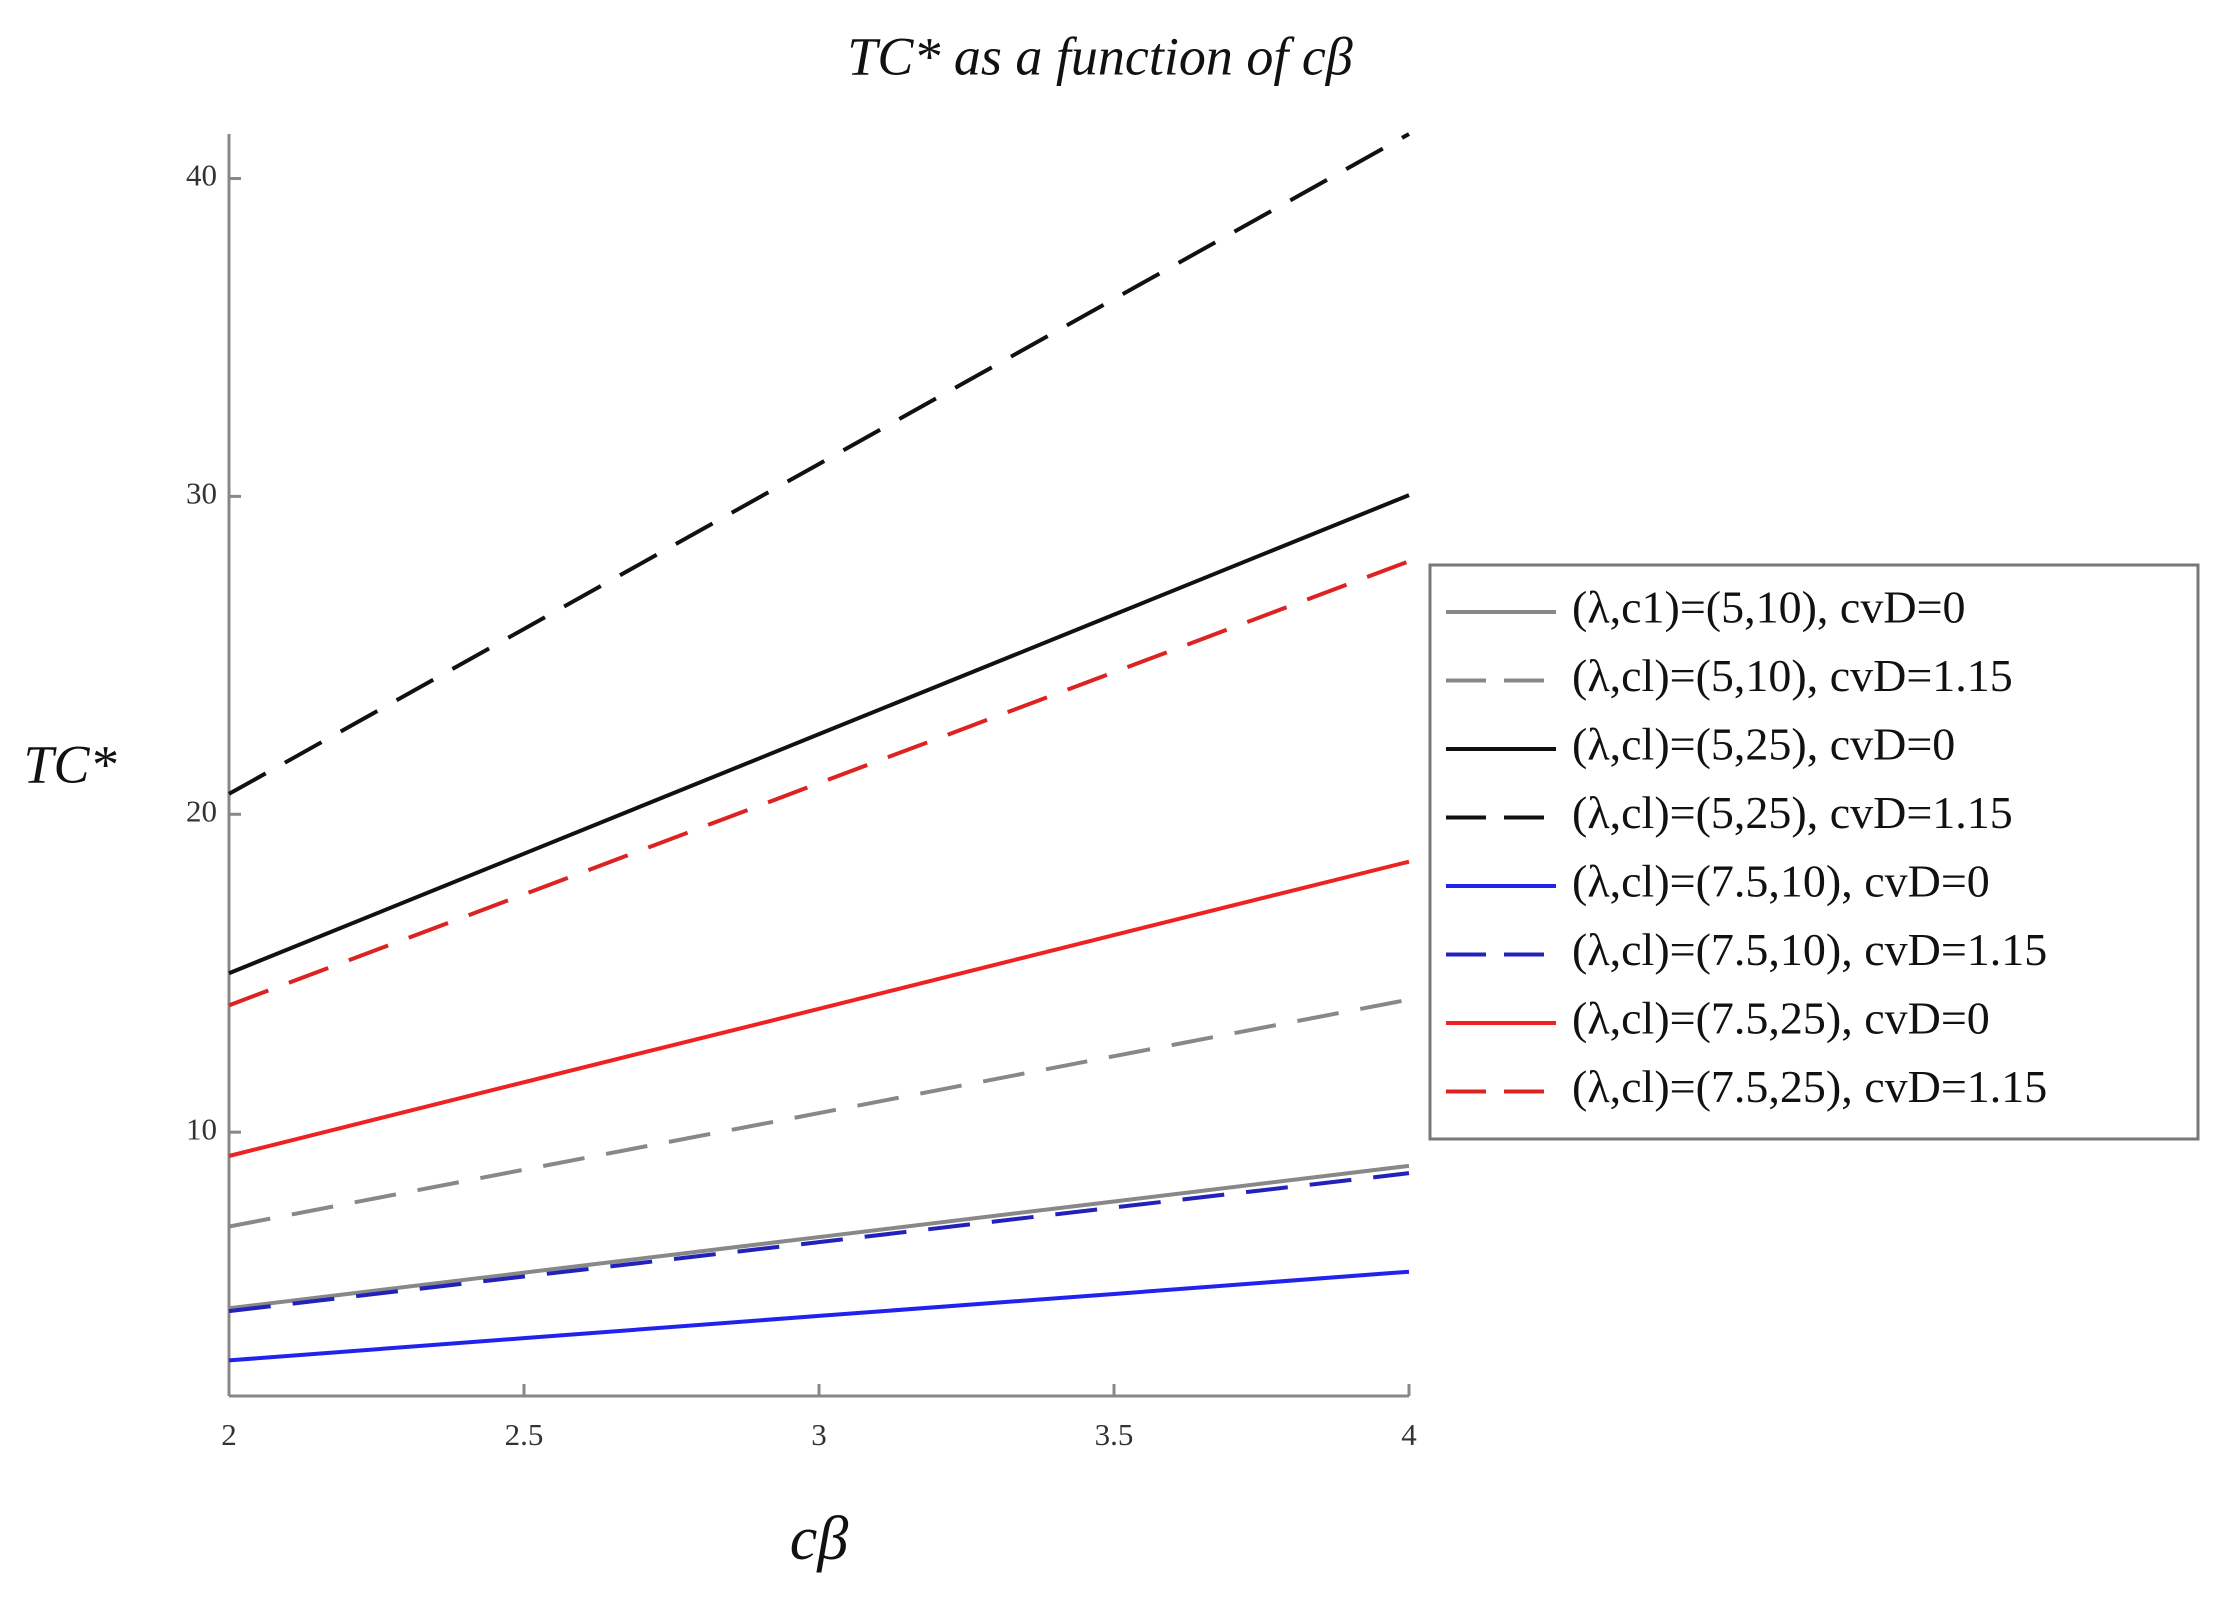 This screenshot has height=1613, width=2216. I want to click on legend-label: (λ,cl)=(7.5,10), cvD=0, so click(1781, 881).